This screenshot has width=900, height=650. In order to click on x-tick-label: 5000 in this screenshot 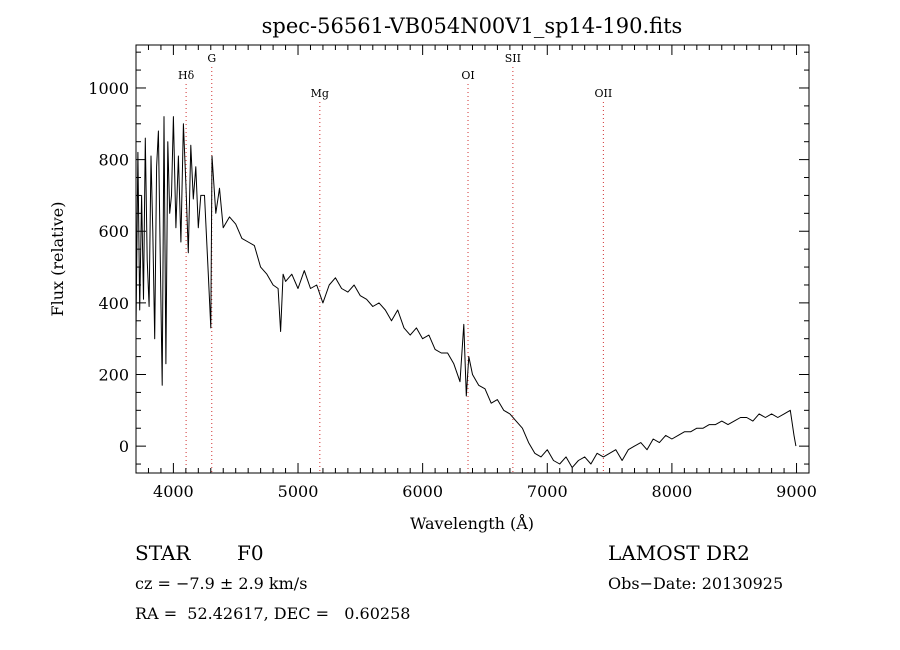, I will do `click(298, 491)`.